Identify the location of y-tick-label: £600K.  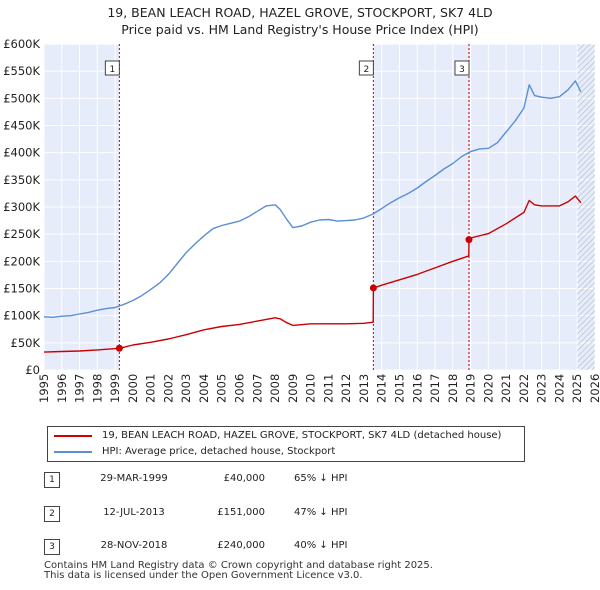
(21, 44).